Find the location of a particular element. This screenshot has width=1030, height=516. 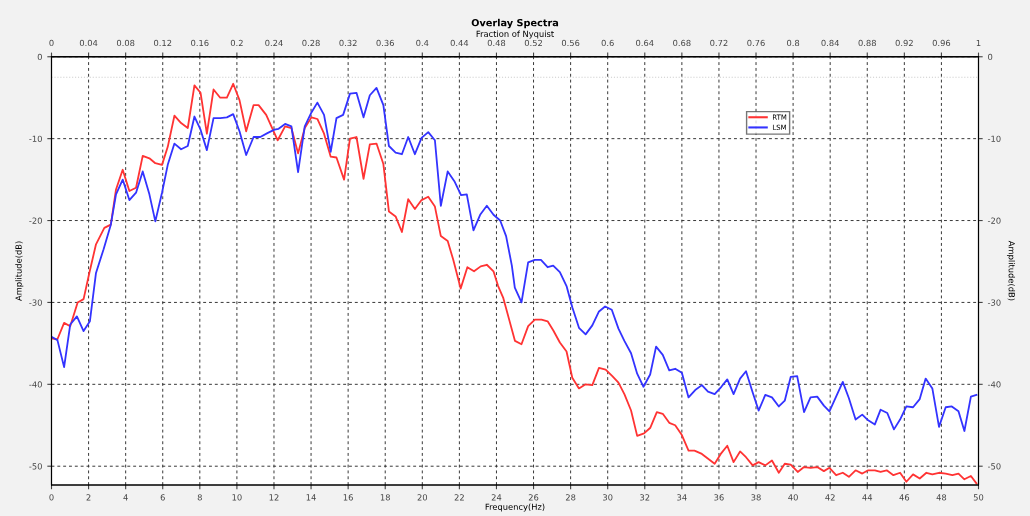

x-tick-label: 12 is located at coordinates (274, 497).